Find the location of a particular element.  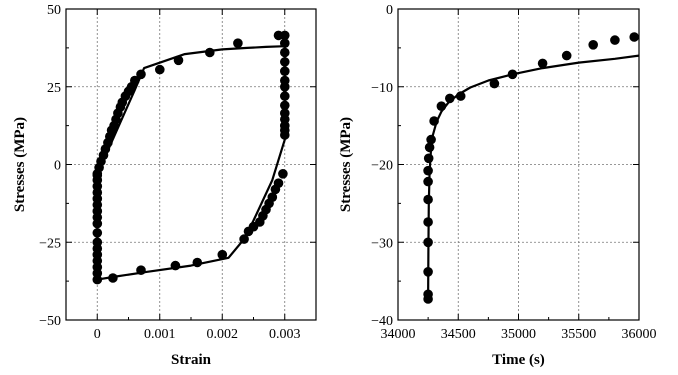

y-tick-label: −20 is located at coordinates (382, 166).